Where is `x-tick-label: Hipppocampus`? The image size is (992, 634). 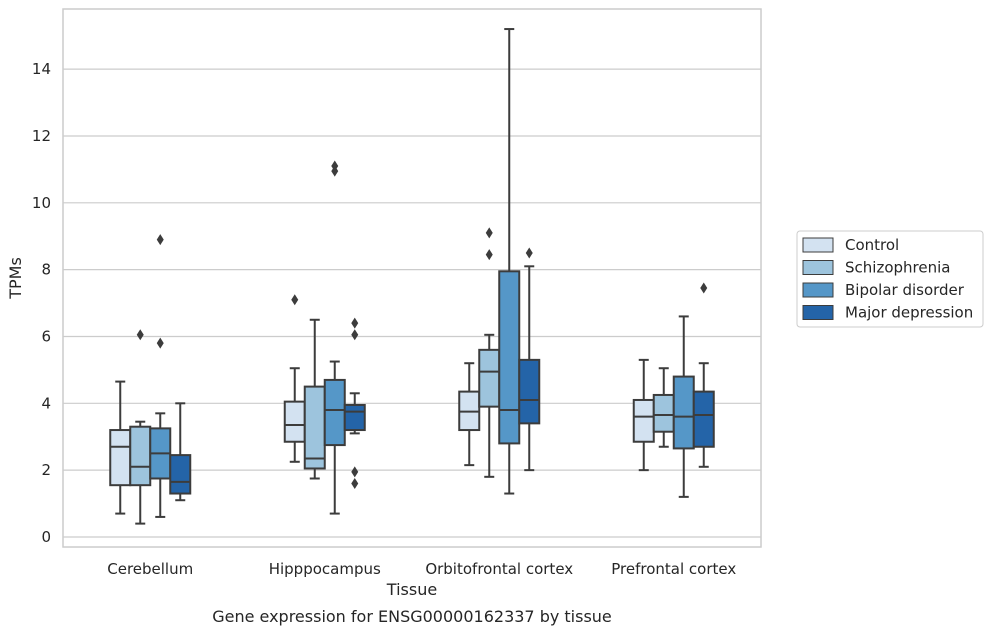 x-tick-label: Hipppocampus is located at coordinates (325, 569).